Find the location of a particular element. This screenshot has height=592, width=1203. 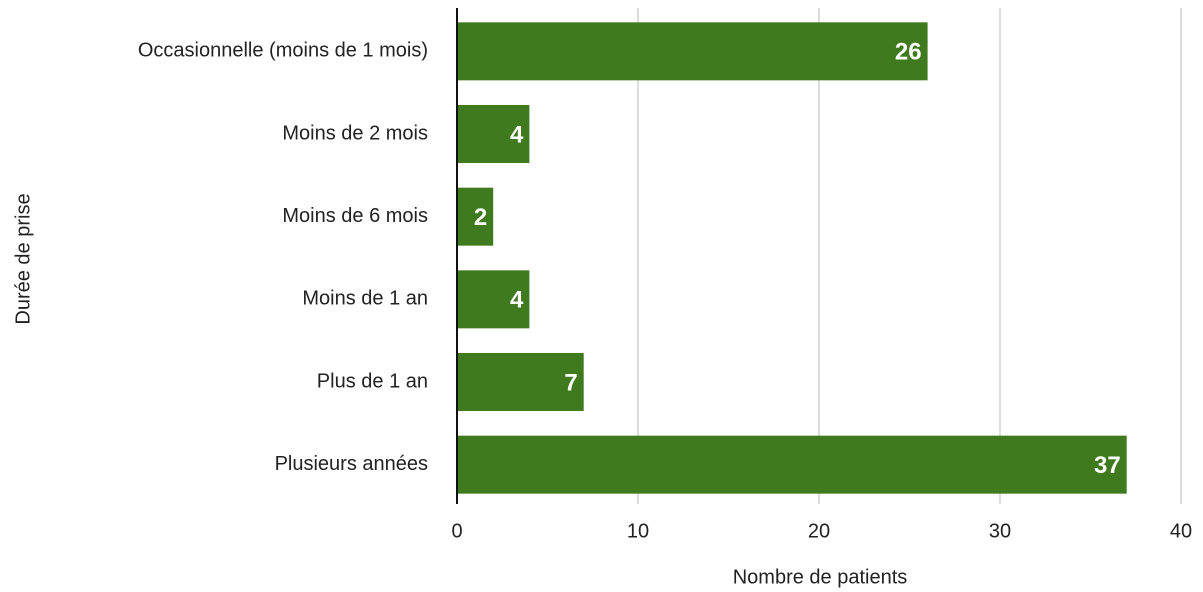

x-tick-label: 30 is located at coordinates (1000, 531).